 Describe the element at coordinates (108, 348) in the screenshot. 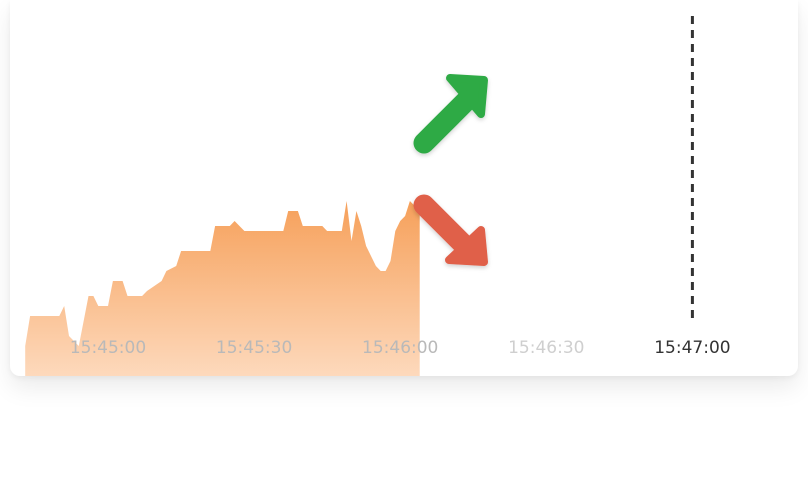

I see `x-tick-label: 15:45:00` at that location.